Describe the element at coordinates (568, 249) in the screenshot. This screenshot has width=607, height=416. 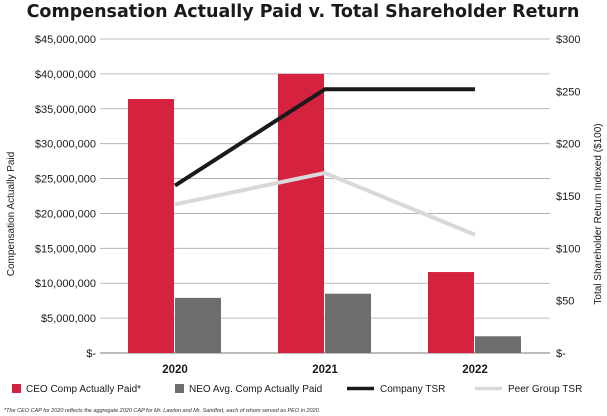
I see `right-tick-label: $100` at that location.